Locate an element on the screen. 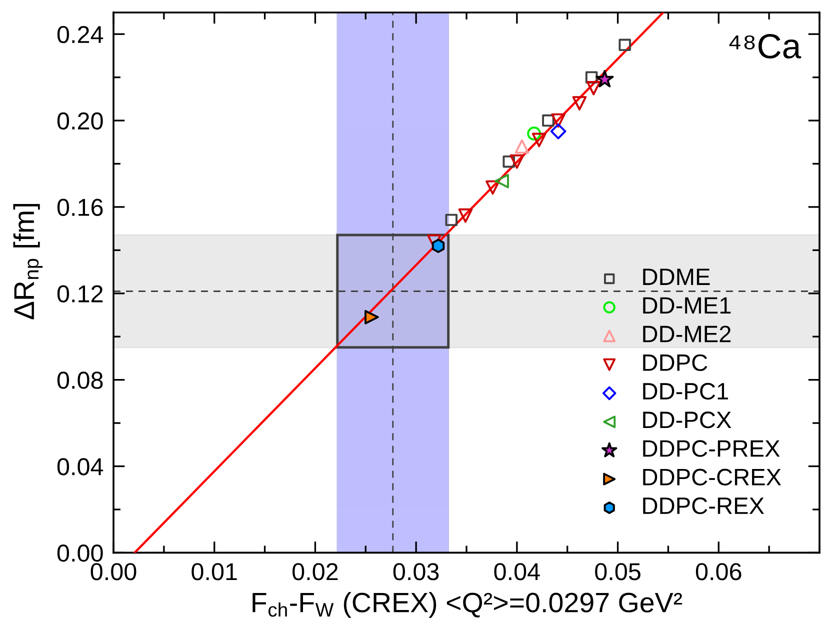 The height and width of the screenshot is (636, 830). y-tick-label: 0.04 is located at coordinates (80, 467).